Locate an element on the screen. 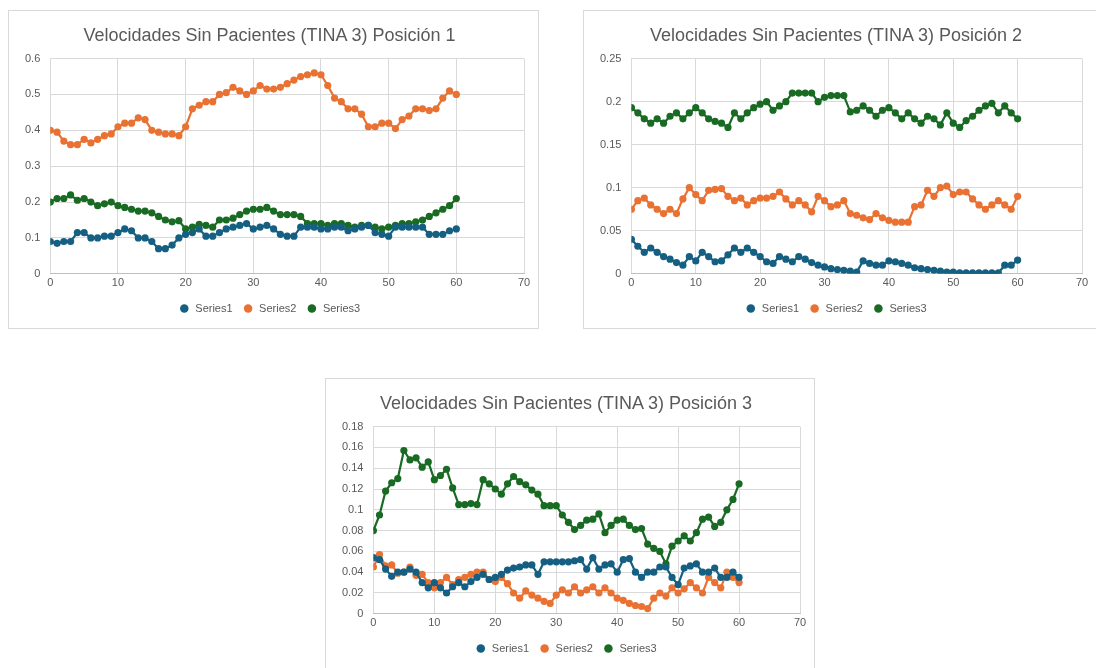  y-tick-label: 0.05 is located at coordinates (610, 229).